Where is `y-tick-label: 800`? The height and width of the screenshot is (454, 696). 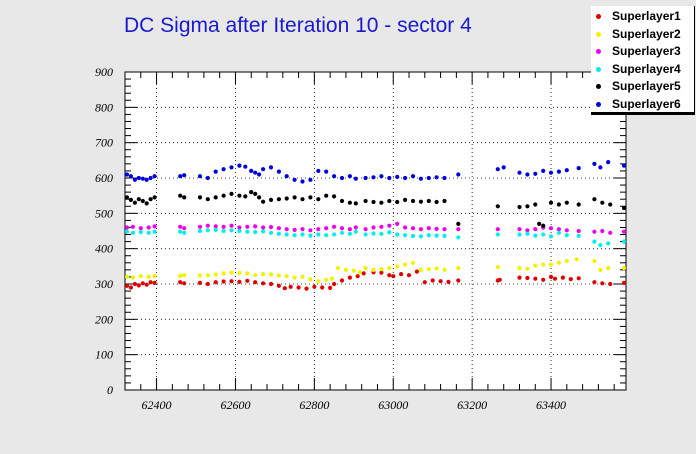 y-tick-label: 800 is located at coordinates (104, 107).